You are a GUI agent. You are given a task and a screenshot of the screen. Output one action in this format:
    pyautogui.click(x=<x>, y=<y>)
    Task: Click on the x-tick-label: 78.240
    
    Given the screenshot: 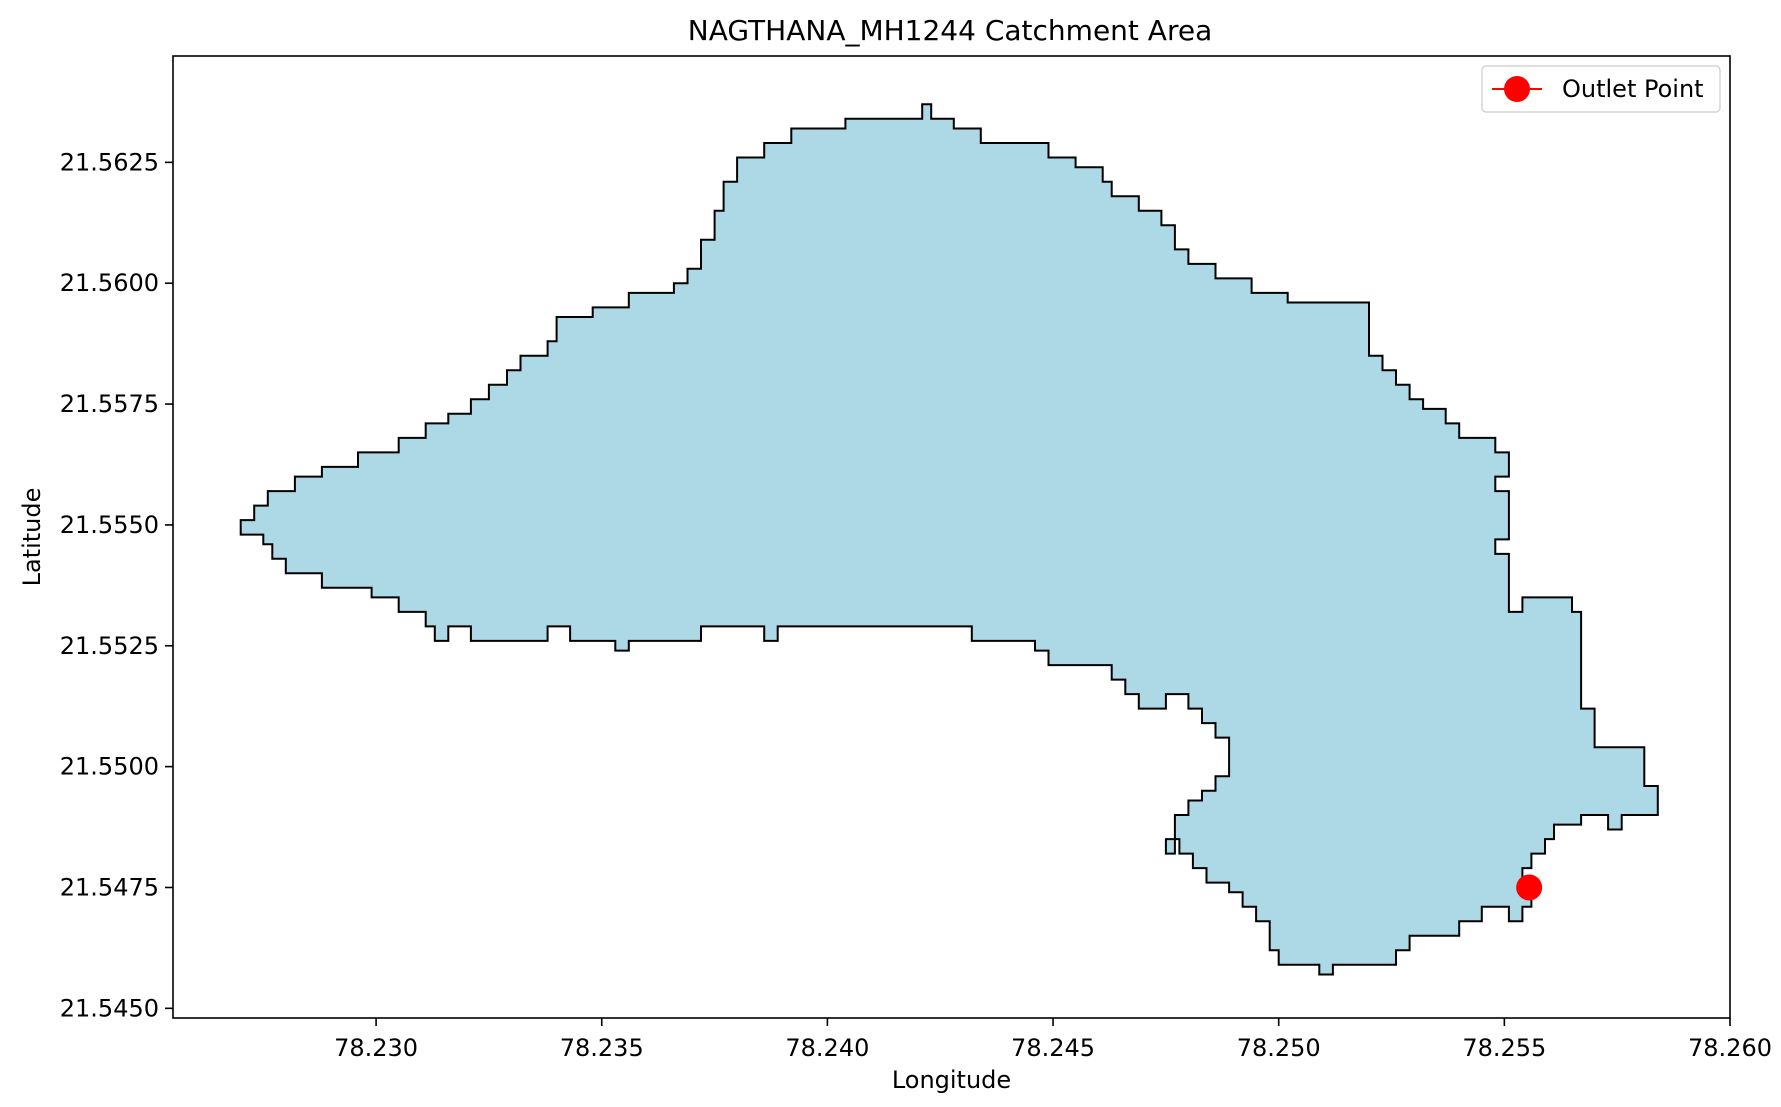 What is the action you would take?
    pyautogui.click(x=827, y=1048)
    